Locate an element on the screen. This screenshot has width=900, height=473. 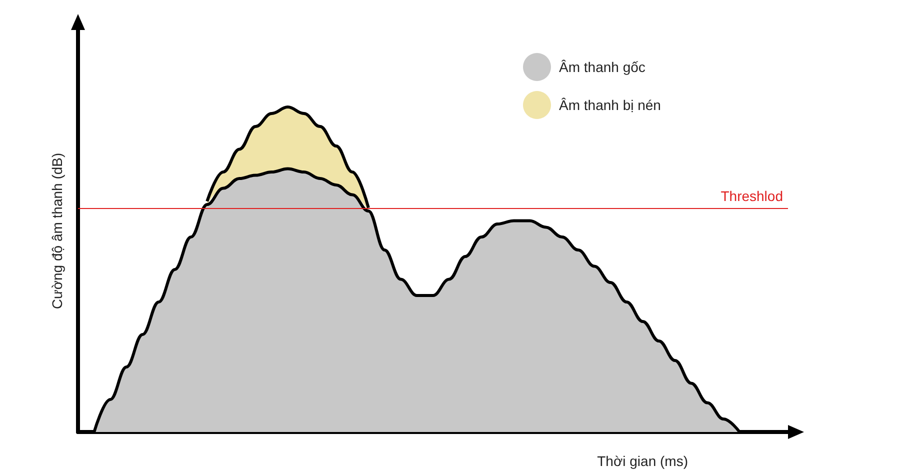
legend-label: Âm thanh gốc is located at coordinates (602, 67).